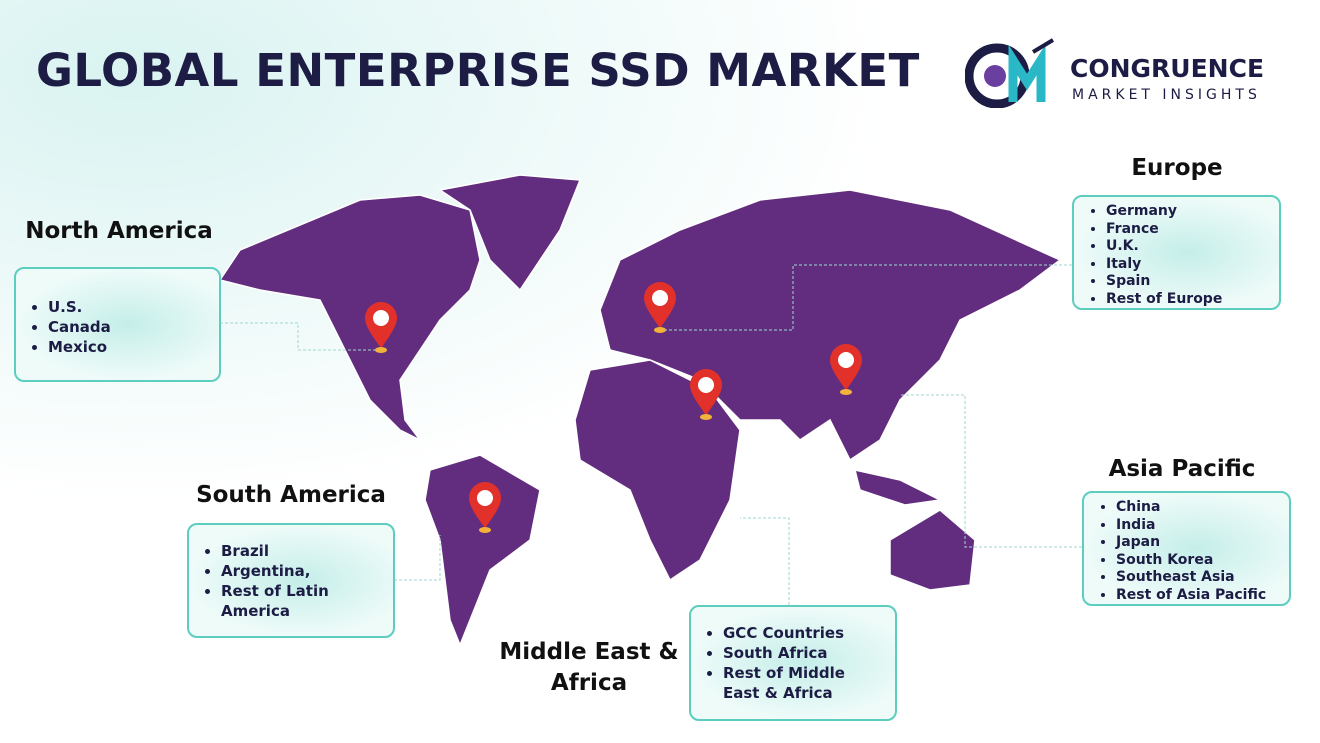 The image size is (1320, 743). I want to click on region-item: Rest of Asia Pacific, so click(1197, 596).